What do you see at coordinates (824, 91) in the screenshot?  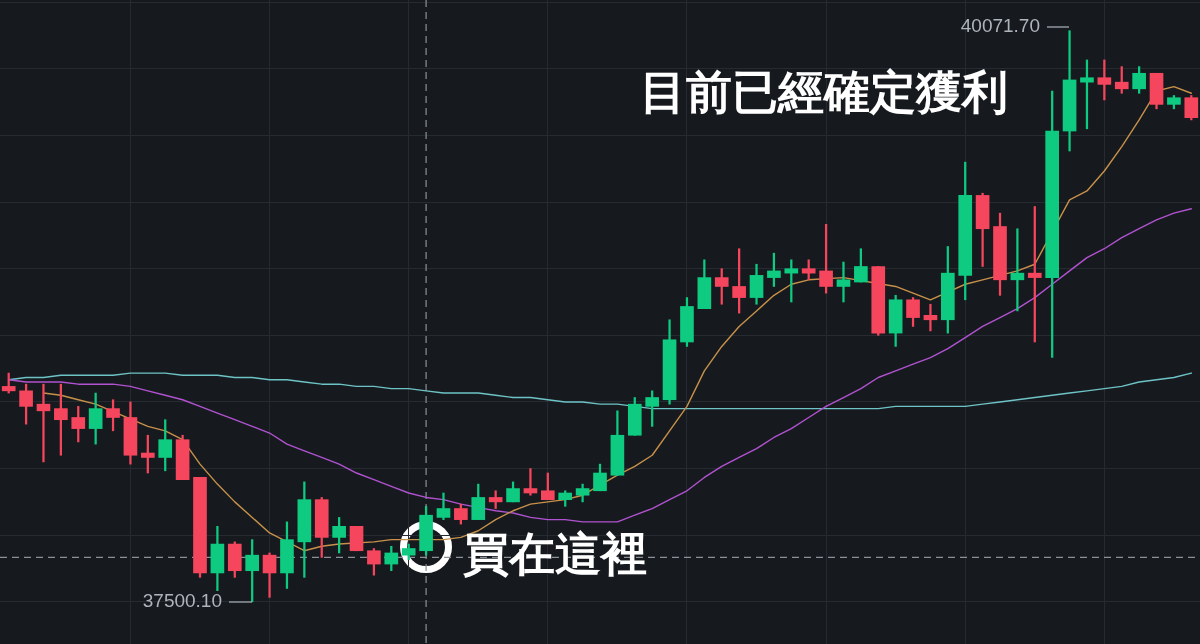 I see `annotation: 目前已經確定獲利` at bounding box center [824, 91].